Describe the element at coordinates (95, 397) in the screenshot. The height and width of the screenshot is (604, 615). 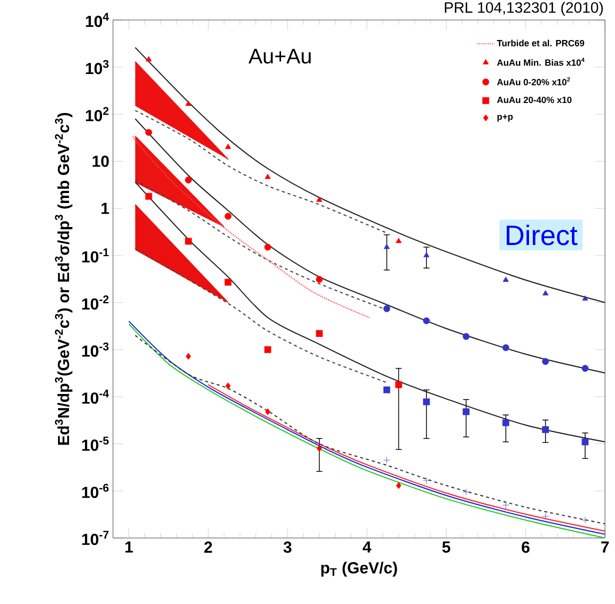
I see `y-tick-label: 10$^{-4}$` at that location.